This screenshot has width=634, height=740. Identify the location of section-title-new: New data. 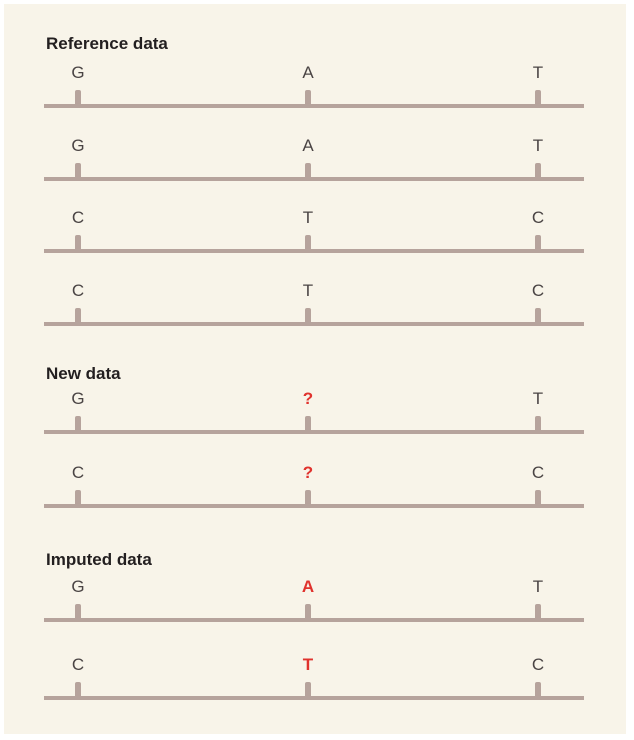
(83, 373).